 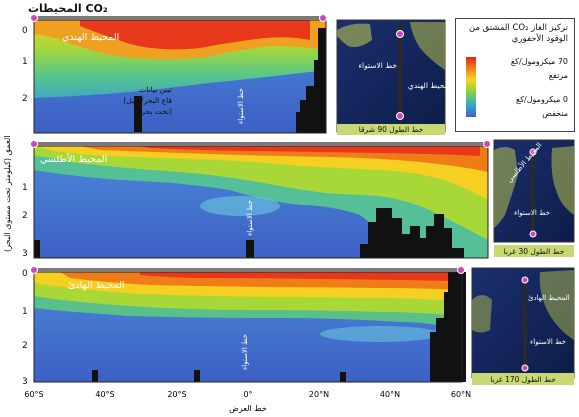 I want to click on legend-low-label: منخفض, so click(x=555, y=113).